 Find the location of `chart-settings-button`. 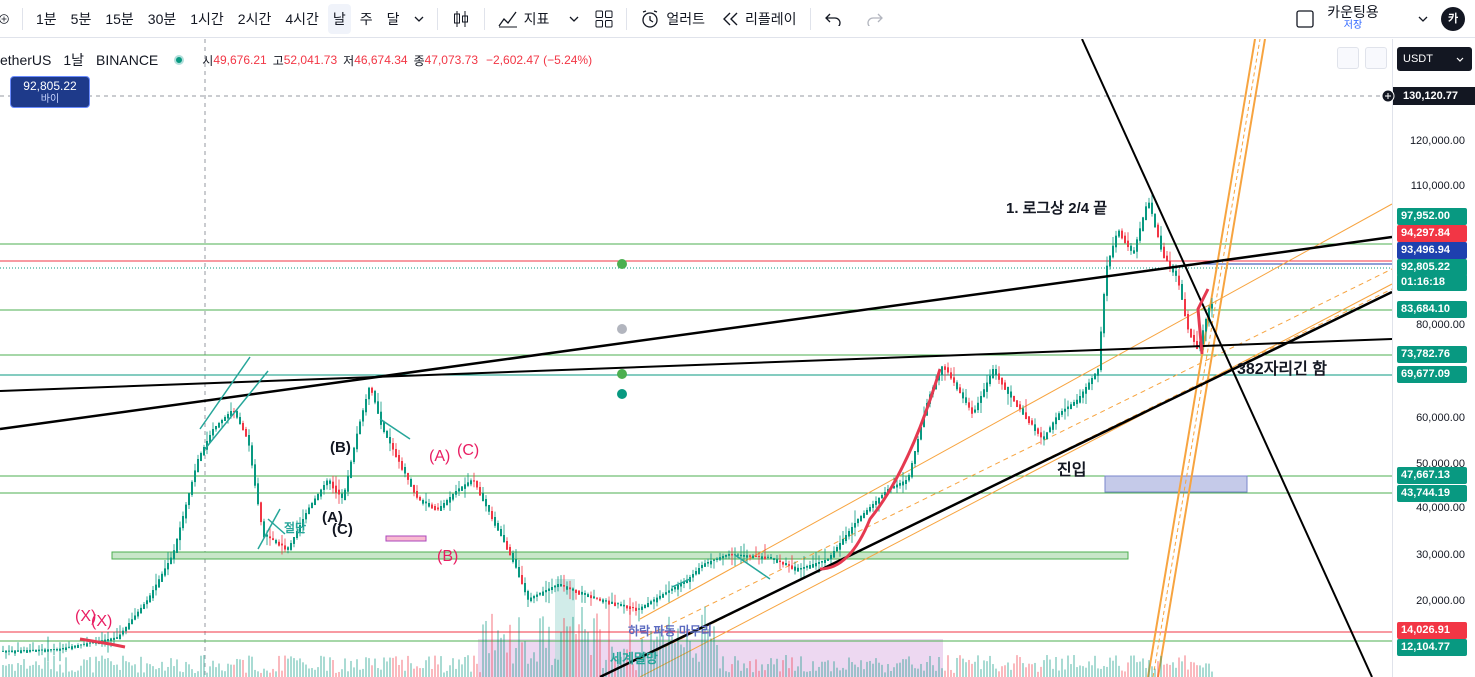

chart-settings-button is located at coordinates (1348, 58).